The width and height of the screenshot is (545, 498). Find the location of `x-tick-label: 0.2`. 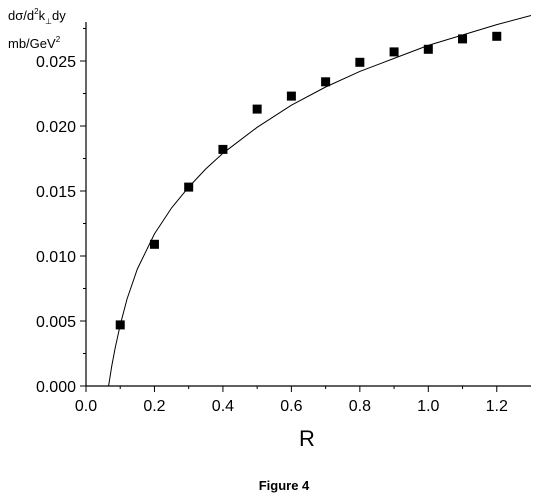

x-tick-label: 0.2 is located at coordinates (154, 406).